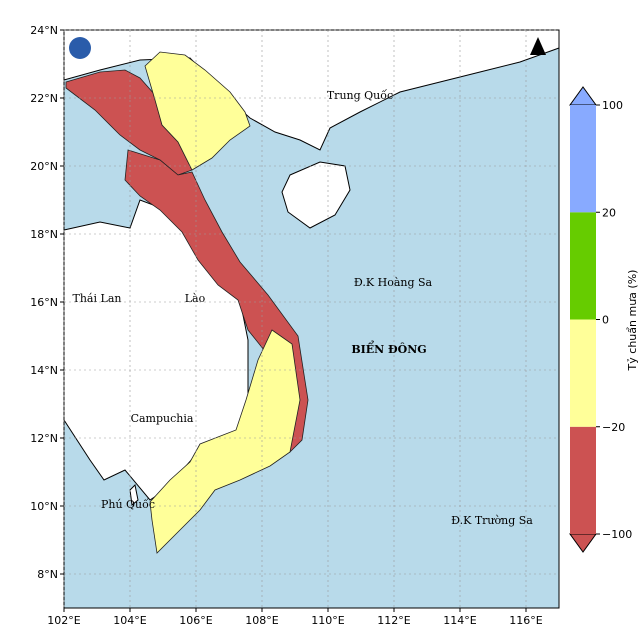 This screenshot has height=639, width=640. What do you see at coordinates (134, 494) in the screenshot?
I see `phu-quoc-island` at bounding box center [134, 494].